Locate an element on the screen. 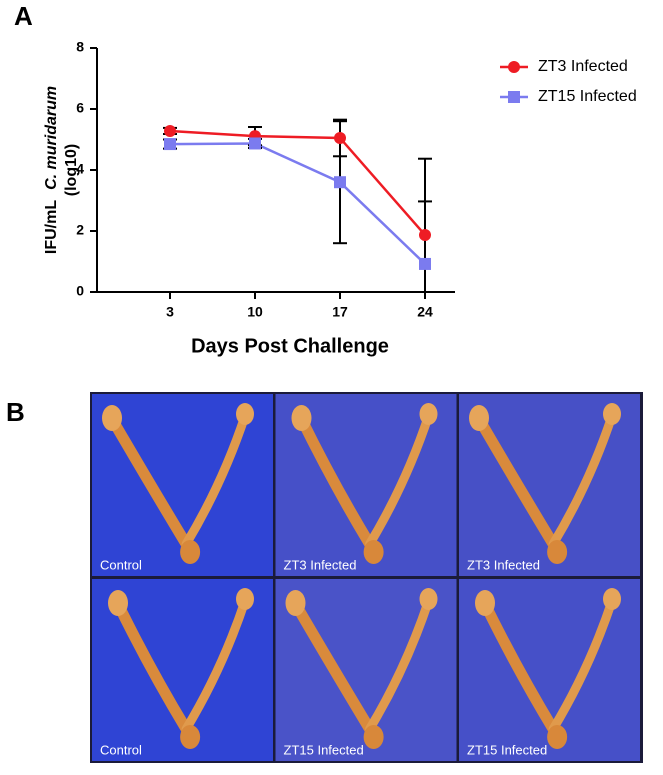  y-tick-label: 6 is located at coordinates (80, 108).